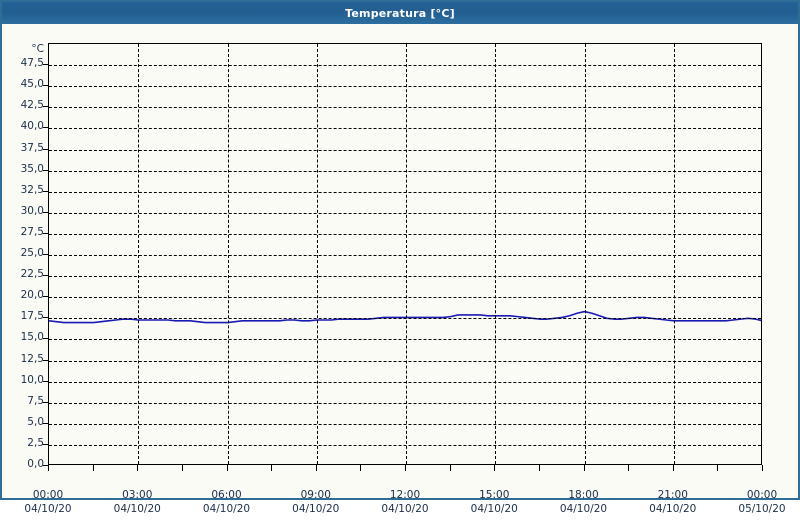 This screenshot has height=522, width=800. I want to click on y-axis-unit-label: °C, so click(37, 49).